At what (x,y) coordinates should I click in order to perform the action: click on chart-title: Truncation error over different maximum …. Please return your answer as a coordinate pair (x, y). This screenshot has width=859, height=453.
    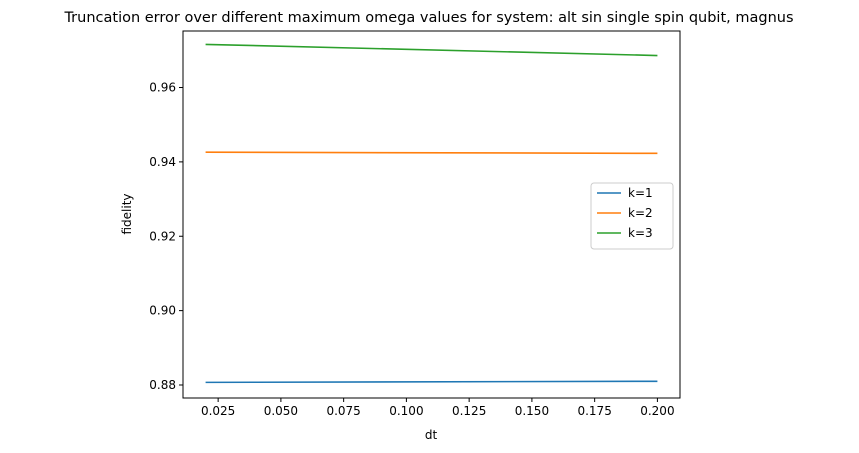
    Looking at the image, I should click on (428, 18).